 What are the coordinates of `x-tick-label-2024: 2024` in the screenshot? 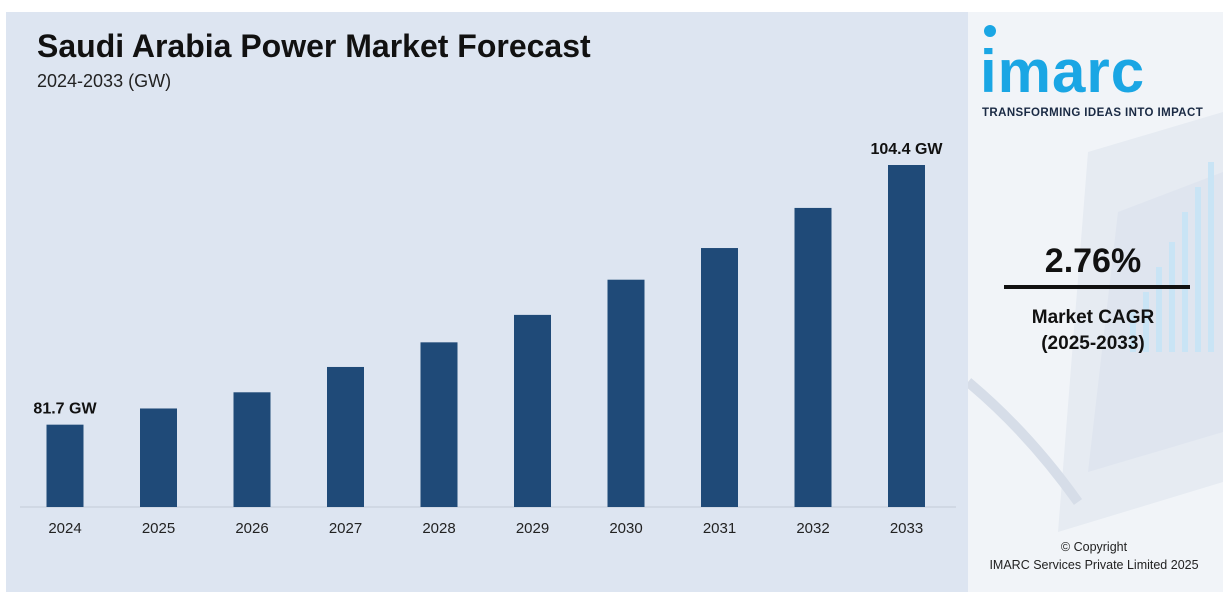 It's located at (64, 528).